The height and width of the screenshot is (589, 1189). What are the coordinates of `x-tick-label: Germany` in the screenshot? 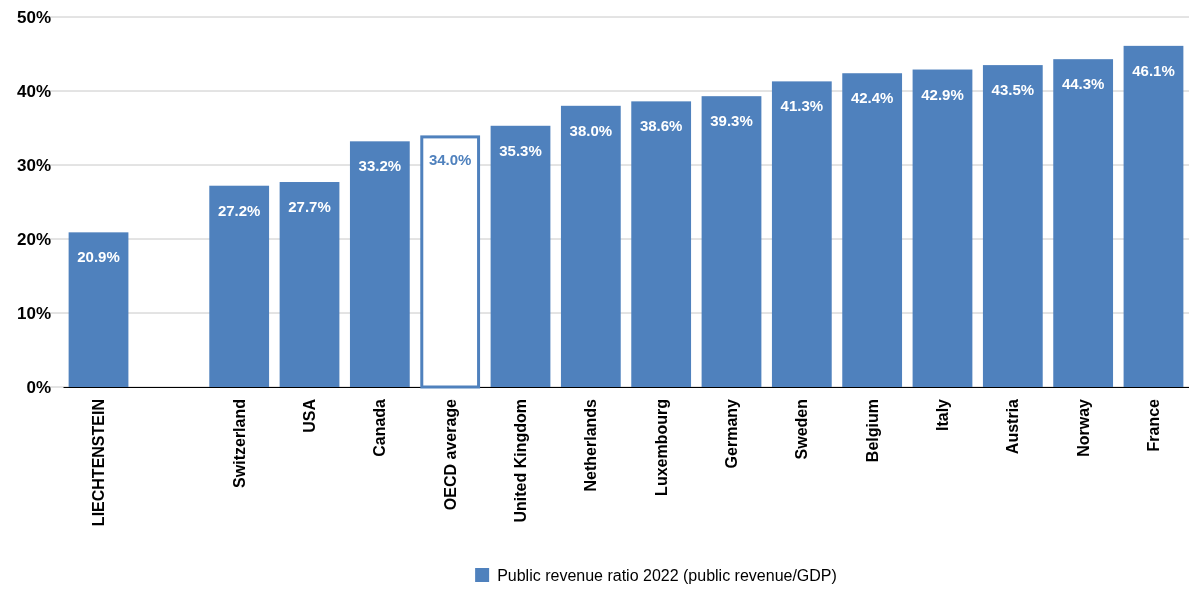 It's located at (732, 433).